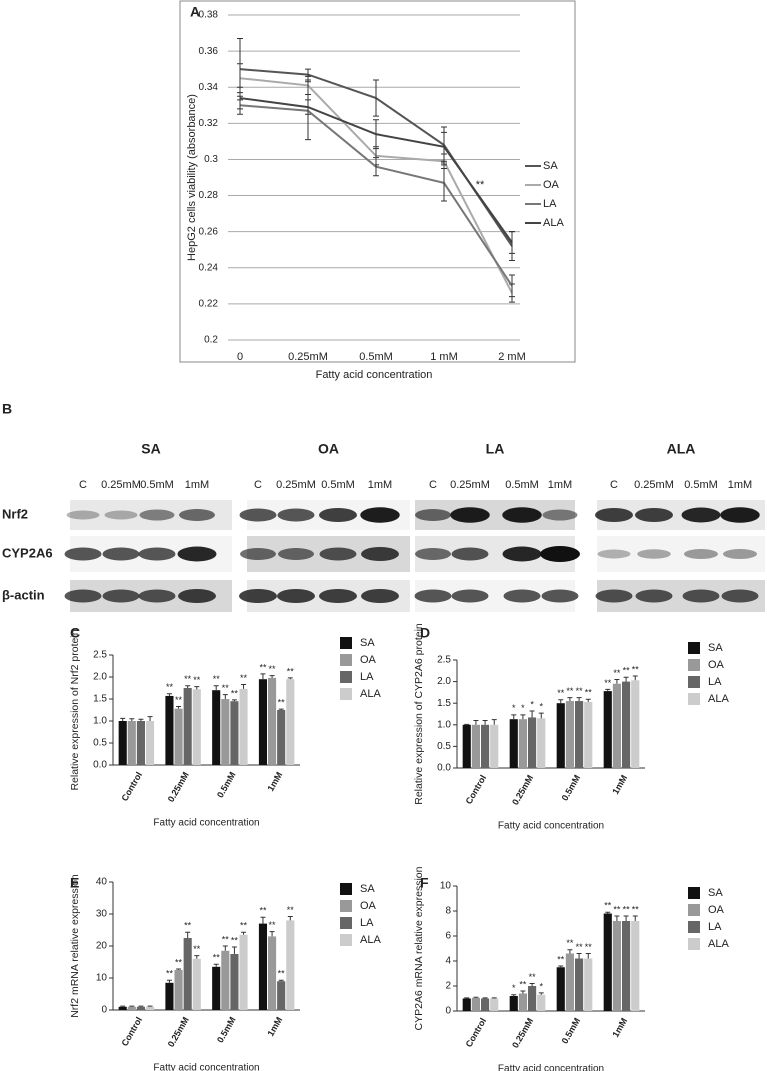  Describe the element at coordinates (209, 195) in the screenshot. I see `y-tick-label: 0.28` at that location.